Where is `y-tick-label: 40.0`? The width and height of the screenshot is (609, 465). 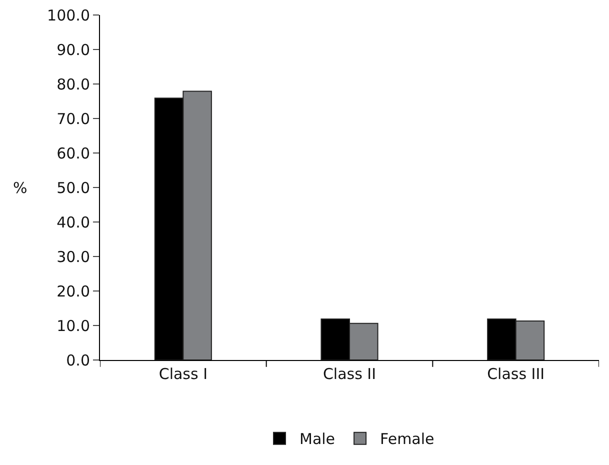 y-tick-label: 40.0 is located at coordinates (73, 222).